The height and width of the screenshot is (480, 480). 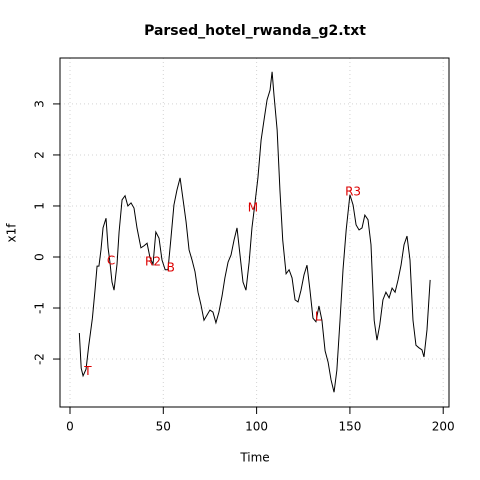 What do you see at coordinates (256, 427) in the screenshot?
I see `x-tick-label: 100` at bounding box center [256, 427].